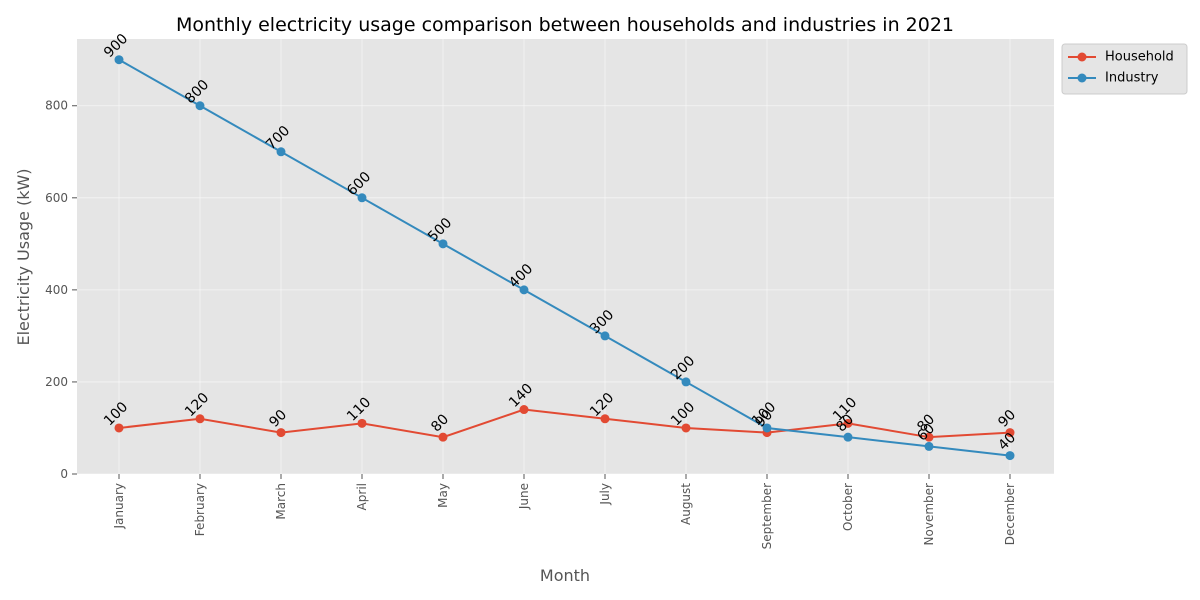 This screenshot has height=600, width=1200. I want to click on y-tick-label: 0, so click(64, 474).